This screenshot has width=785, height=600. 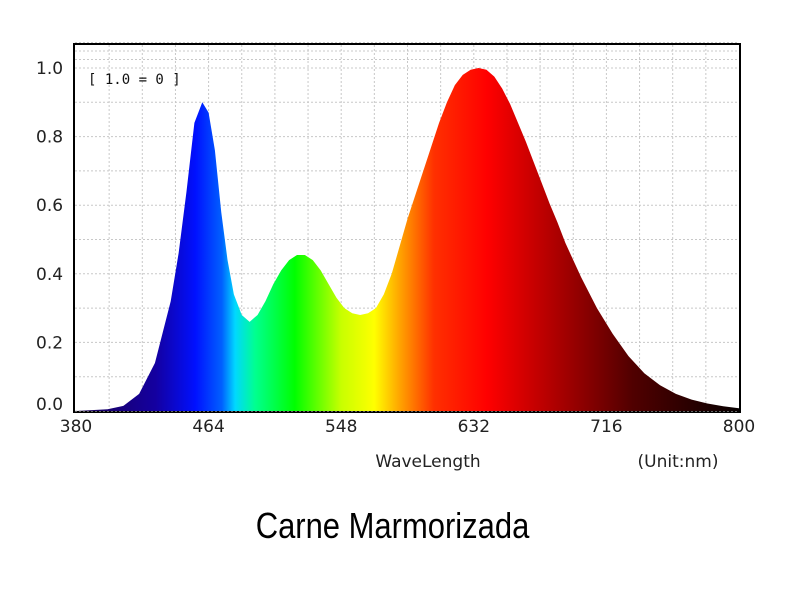 What do you see at coordinates (606, 427) in the screenshot?
I see `x-tick-label: 716` at bounding box center [606, 427].